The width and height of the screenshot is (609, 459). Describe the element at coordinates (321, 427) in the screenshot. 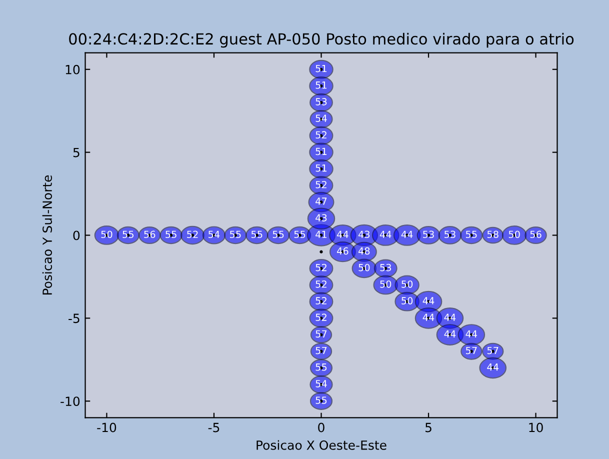

I see `x-tick-label: 0` at that location.